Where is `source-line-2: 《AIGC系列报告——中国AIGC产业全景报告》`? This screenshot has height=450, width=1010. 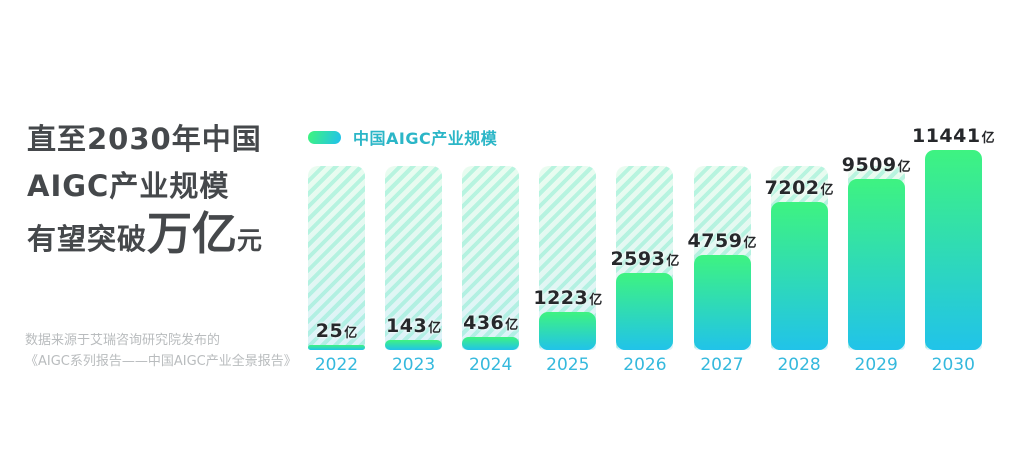 source-line-2: 《AIGC系列报告——中国AIGC产业全景报告》 is located at coordinates (161, 361).